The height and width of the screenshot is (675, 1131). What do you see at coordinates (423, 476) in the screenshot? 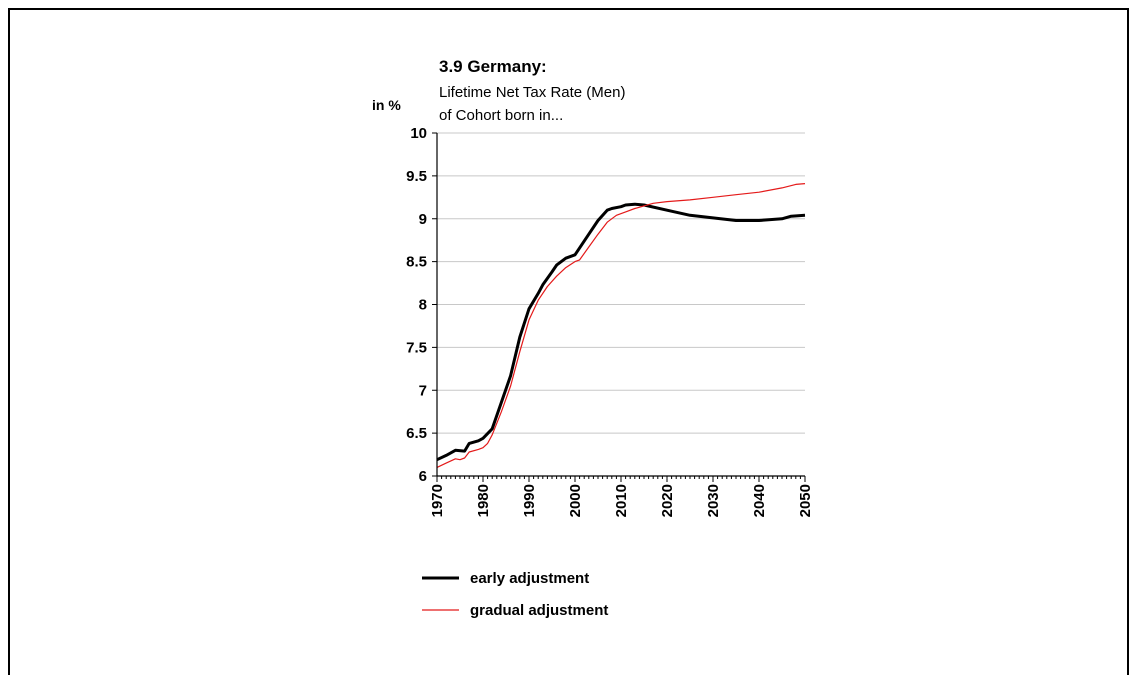
I see `y-tick-label: 6` at bounding box center [423, 476].